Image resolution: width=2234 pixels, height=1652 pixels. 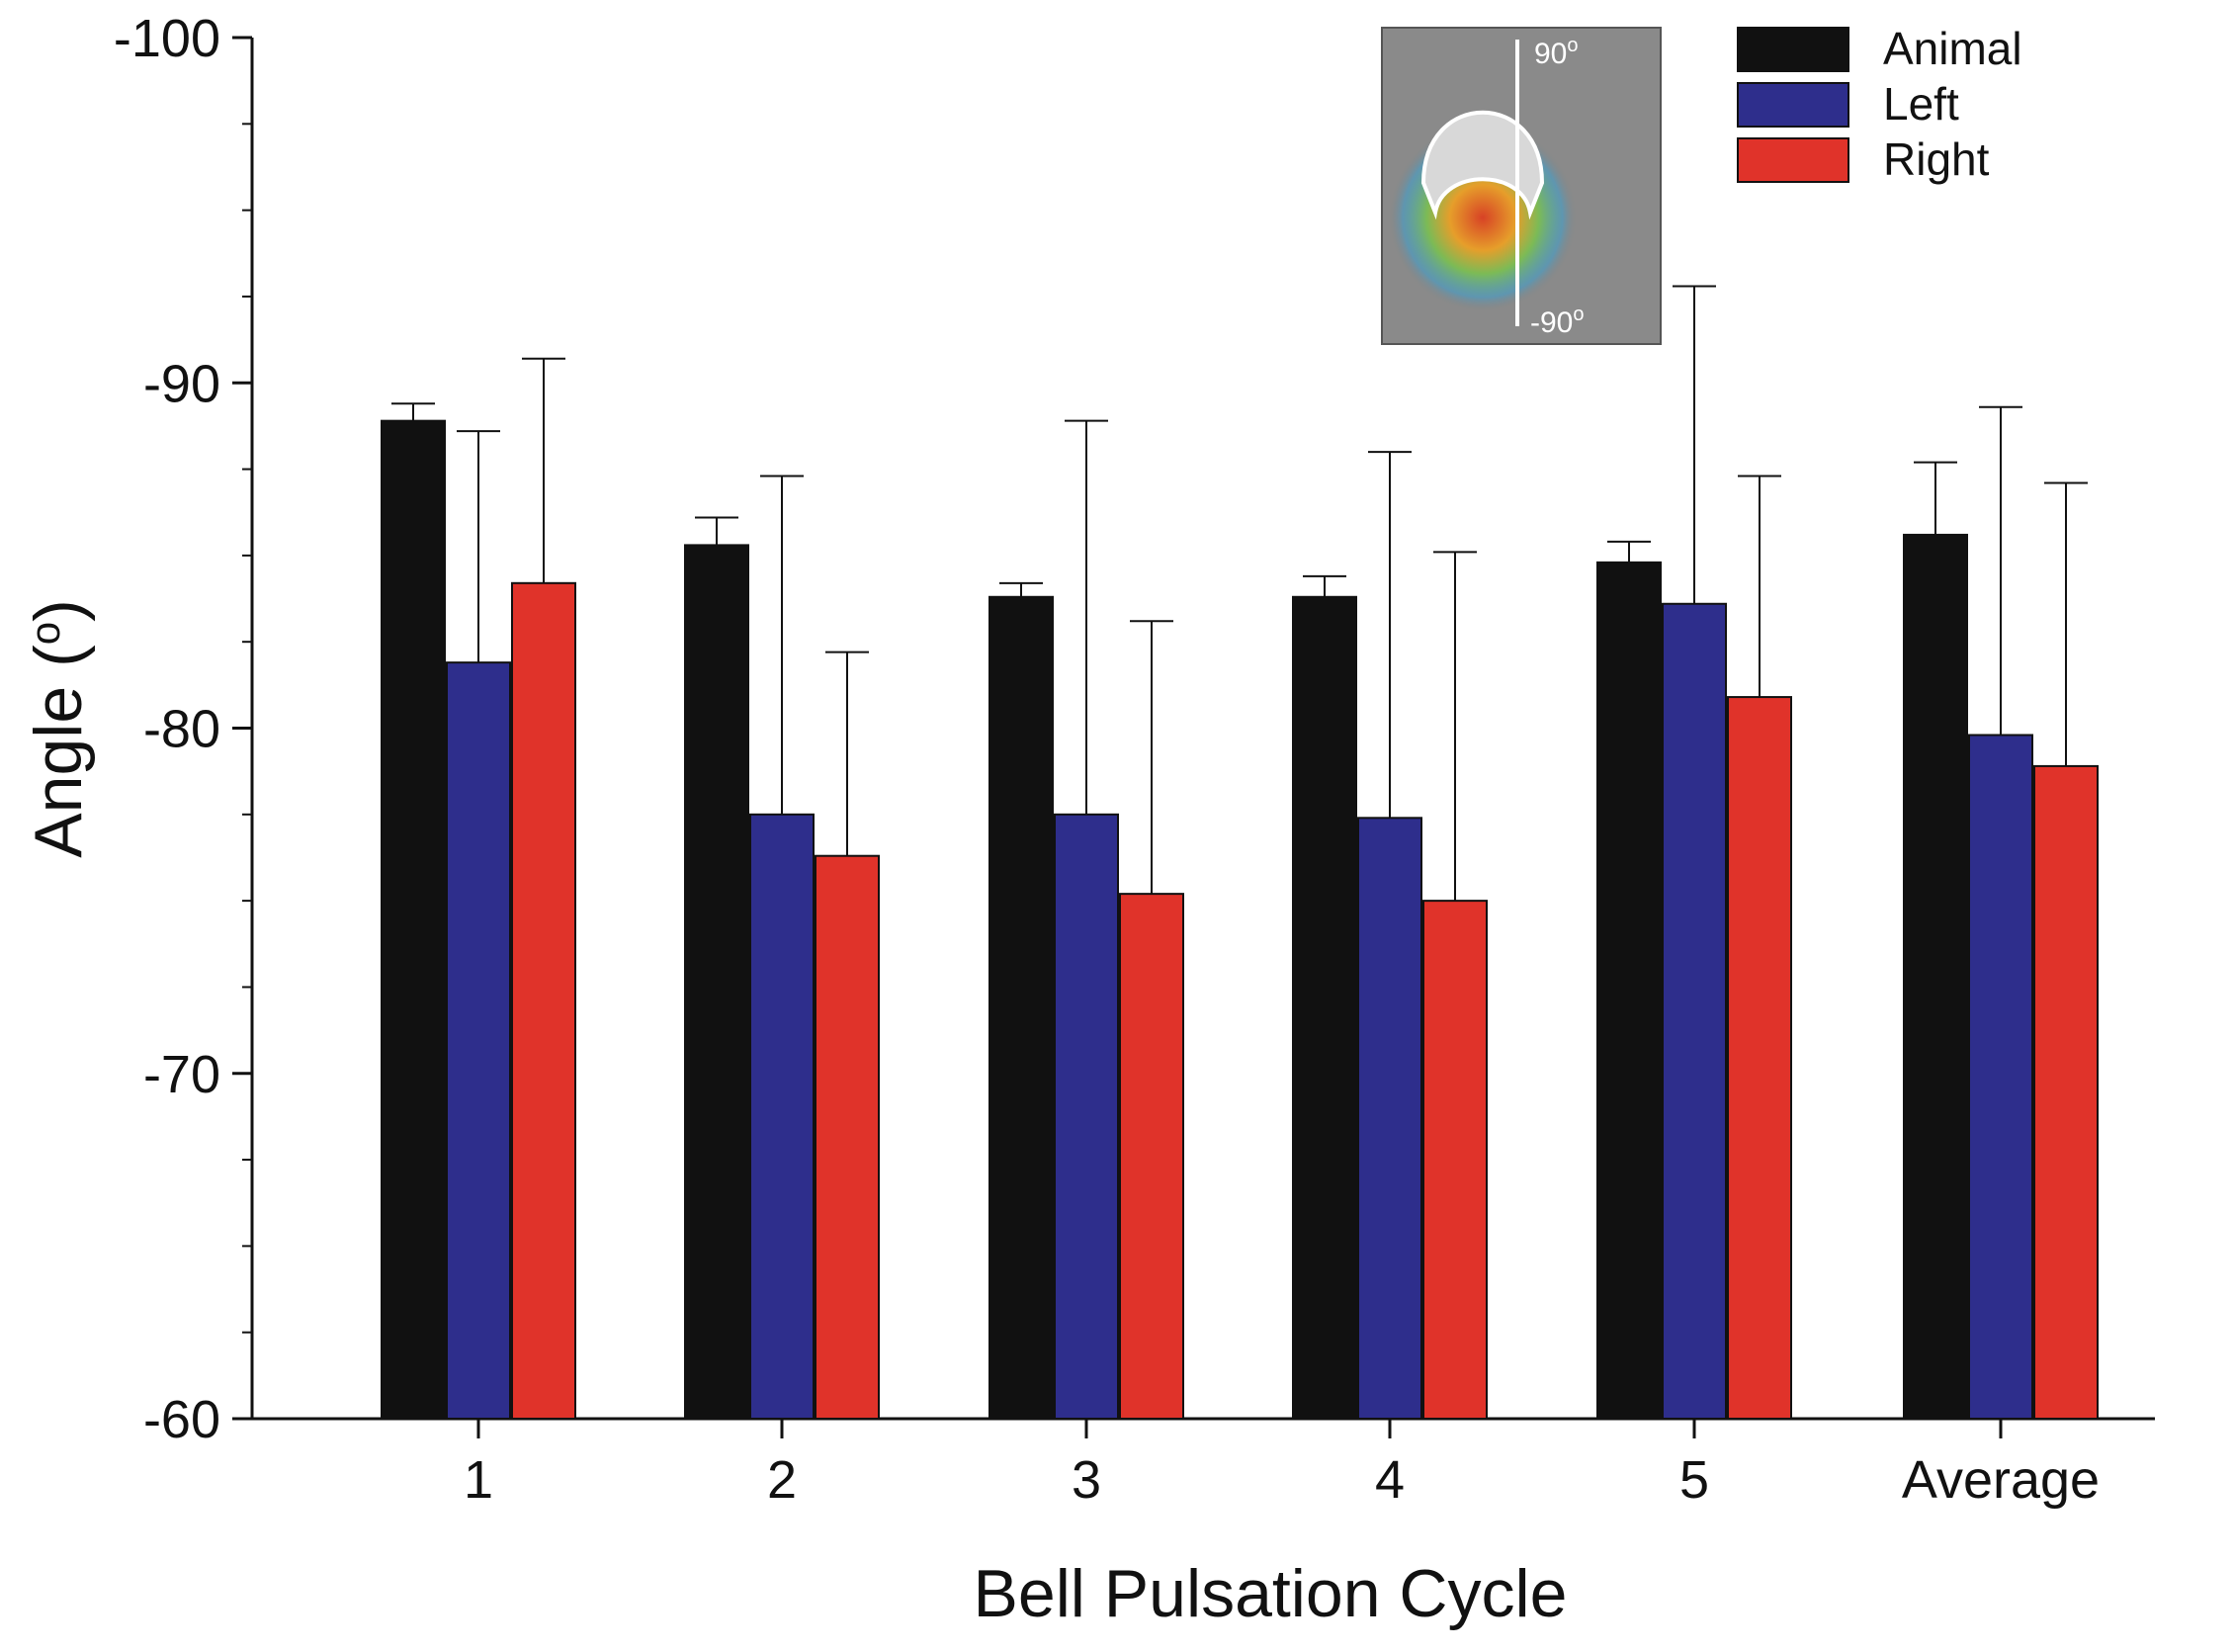 What do you see at coordinates (1282, 1464) in the screenshot?
I see `x-ticks: 1 2 3 4 5 Average` at bounding box center [1282, 1464].